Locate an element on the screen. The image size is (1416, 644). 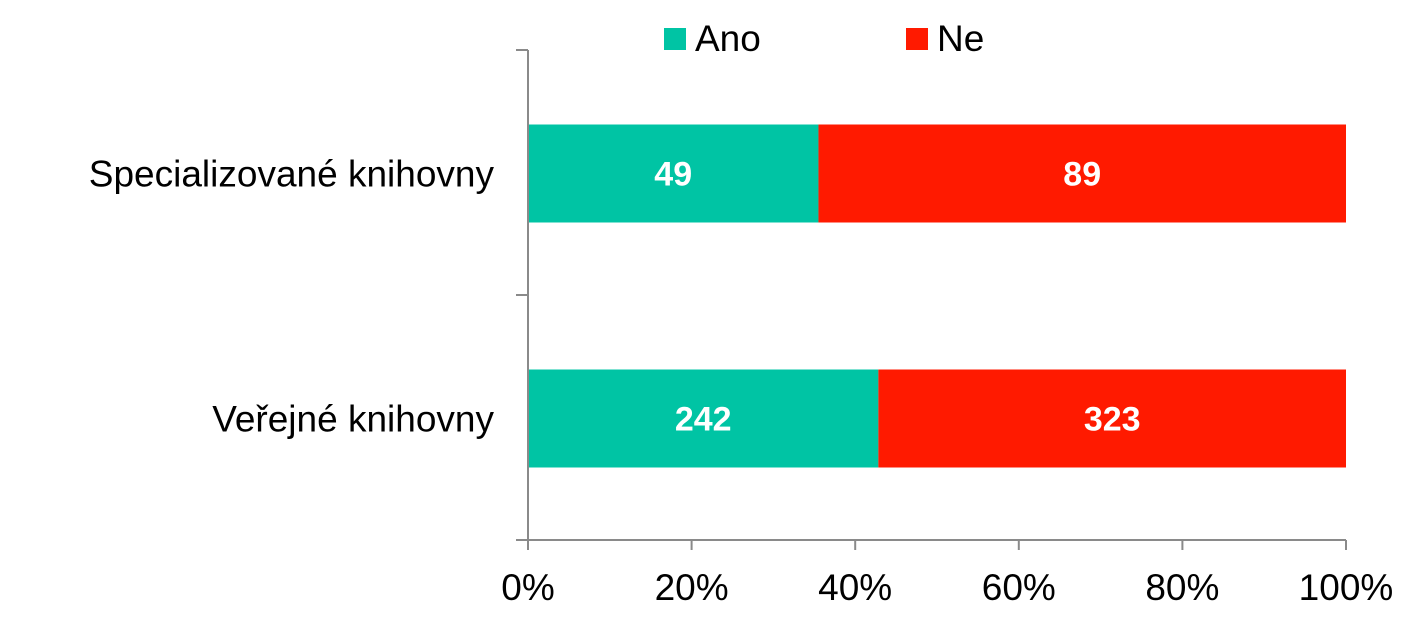
data-label-ne-1: 89 is located at coordinates (1082, 175).